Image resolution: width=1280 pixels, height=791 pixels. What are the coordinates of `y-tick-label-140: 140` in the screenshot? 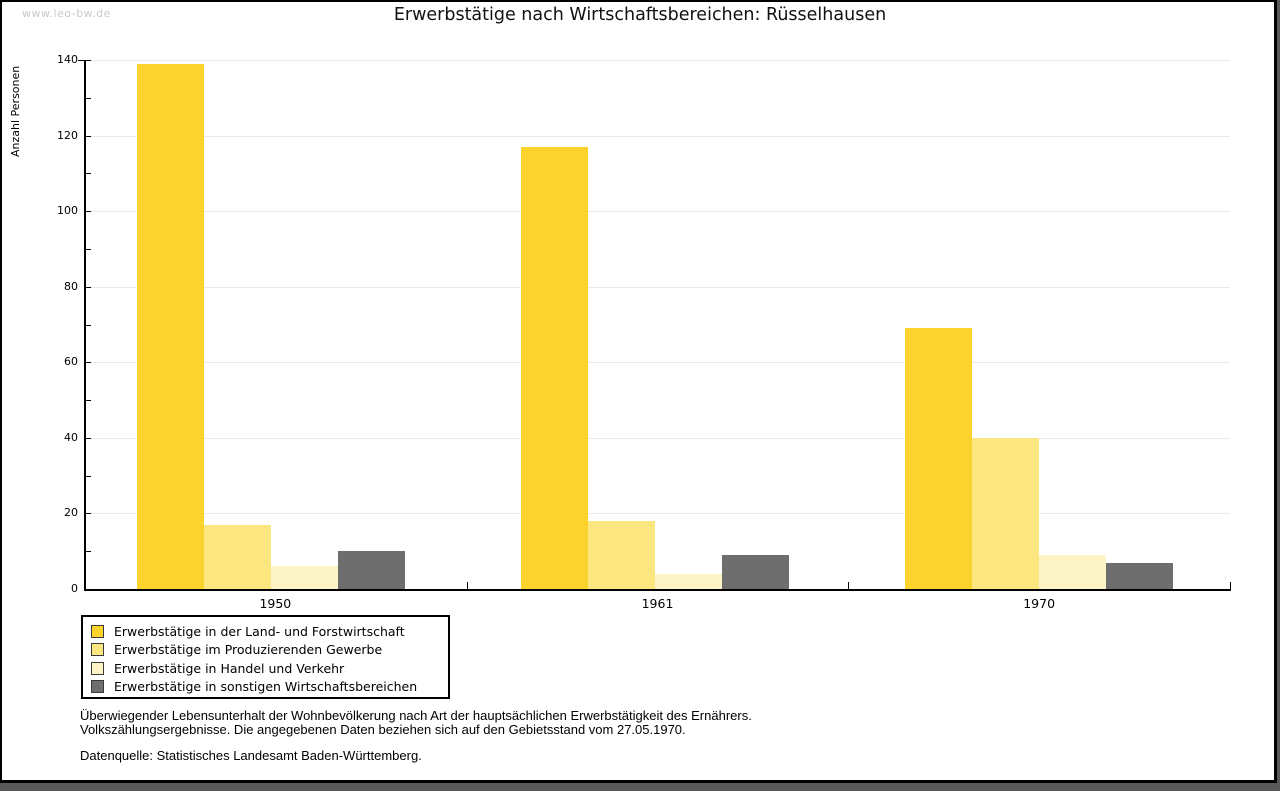 It's located at (67, 59).